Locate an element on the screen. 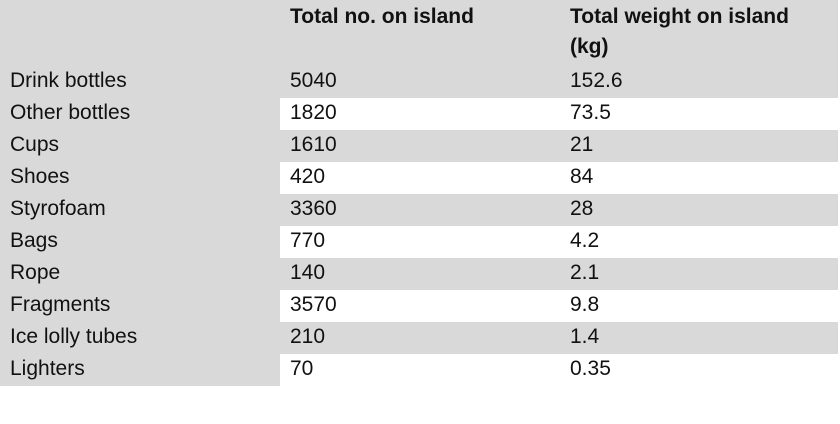  table-row: Styrofoam 3360 28 is located at coordinates (419, 210).